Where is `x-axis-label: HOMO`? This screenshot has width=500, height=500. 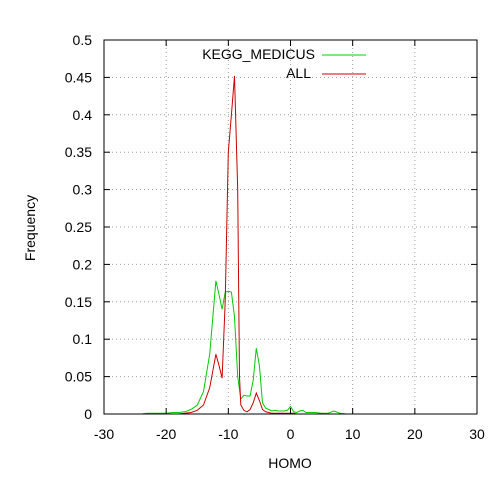 x-axis-label: HOMO is located at coordinates (290, 463).